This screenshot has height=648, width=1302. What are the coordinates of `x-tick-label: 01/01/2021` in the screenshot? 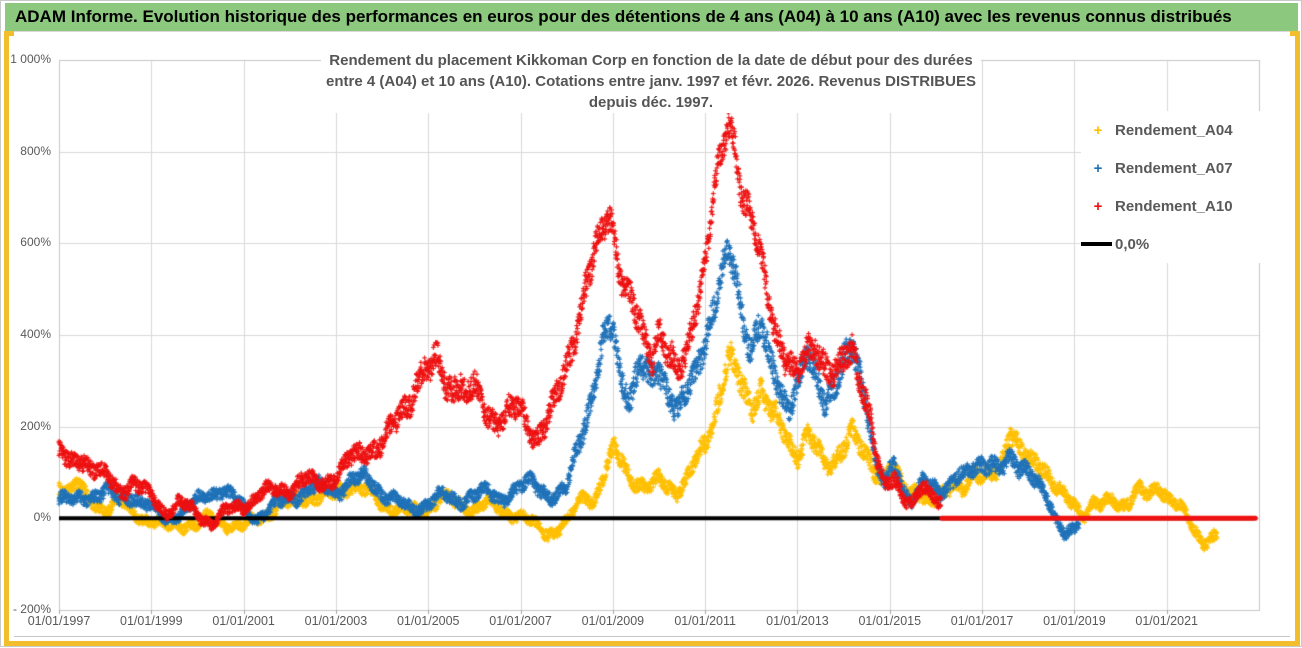 It's located at (1166, 621).